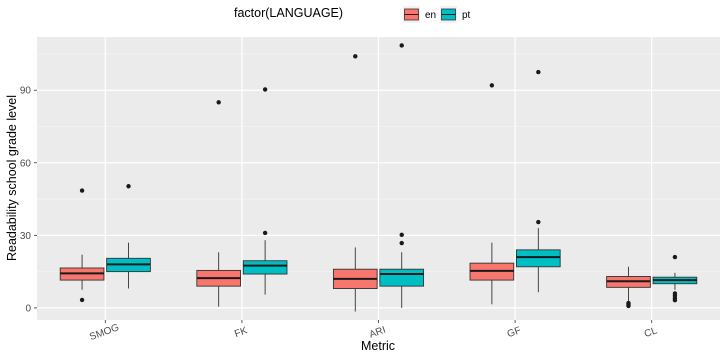 Image resolution: width=726 pixels, height=356 pixels. I want to click on legend-title: factor(LANGUAGE), so click(288, 13).